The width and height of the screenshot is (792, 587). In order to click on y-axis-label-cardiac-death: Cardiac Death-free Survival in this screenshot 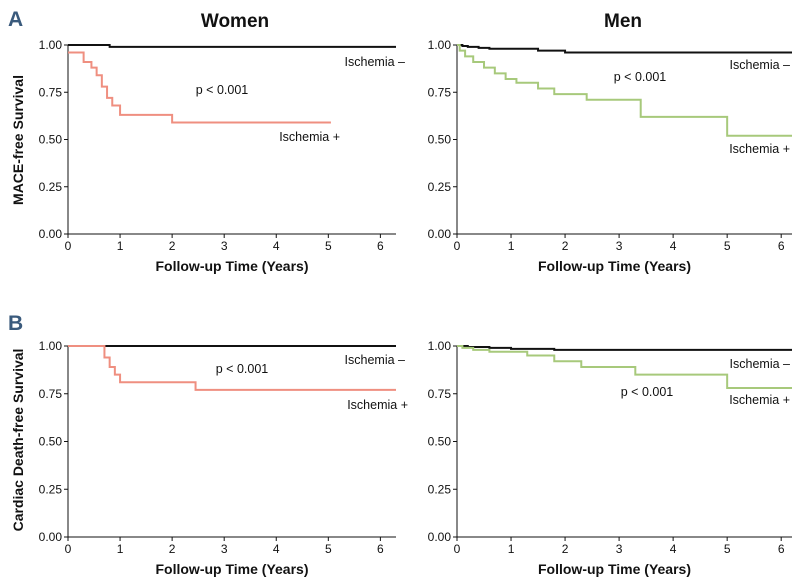, I will do `click(18, 440)`.